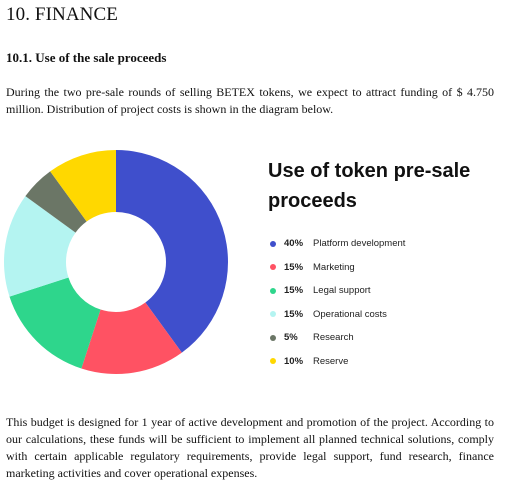 This screenshot has width=511, height=488. What do you see at coordinates (369, 186) in the screenshot?
I see `chart-title: Use of token pre-sale proceeds` at bounding box center [369, 186].